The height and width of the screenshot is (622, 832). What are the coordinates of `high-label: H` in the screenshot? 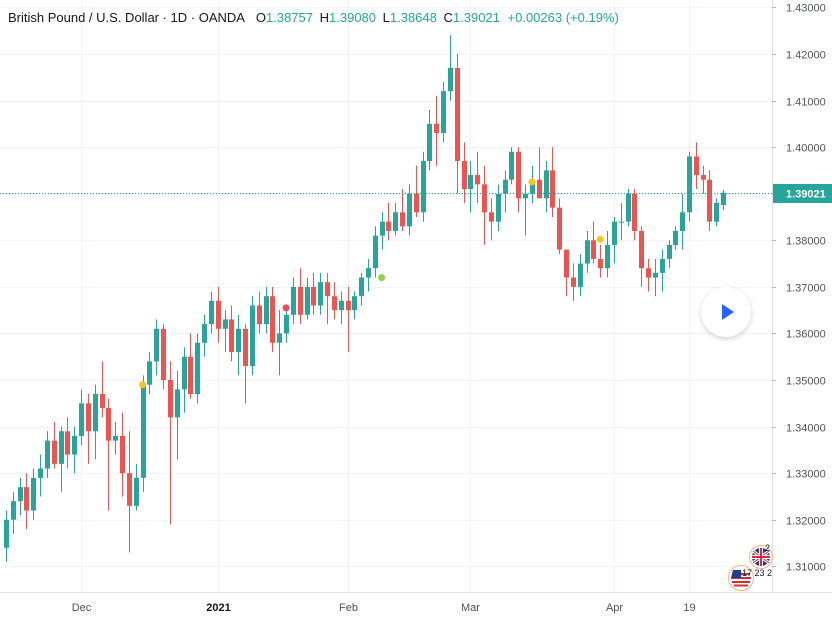 It's located at (324, 17).